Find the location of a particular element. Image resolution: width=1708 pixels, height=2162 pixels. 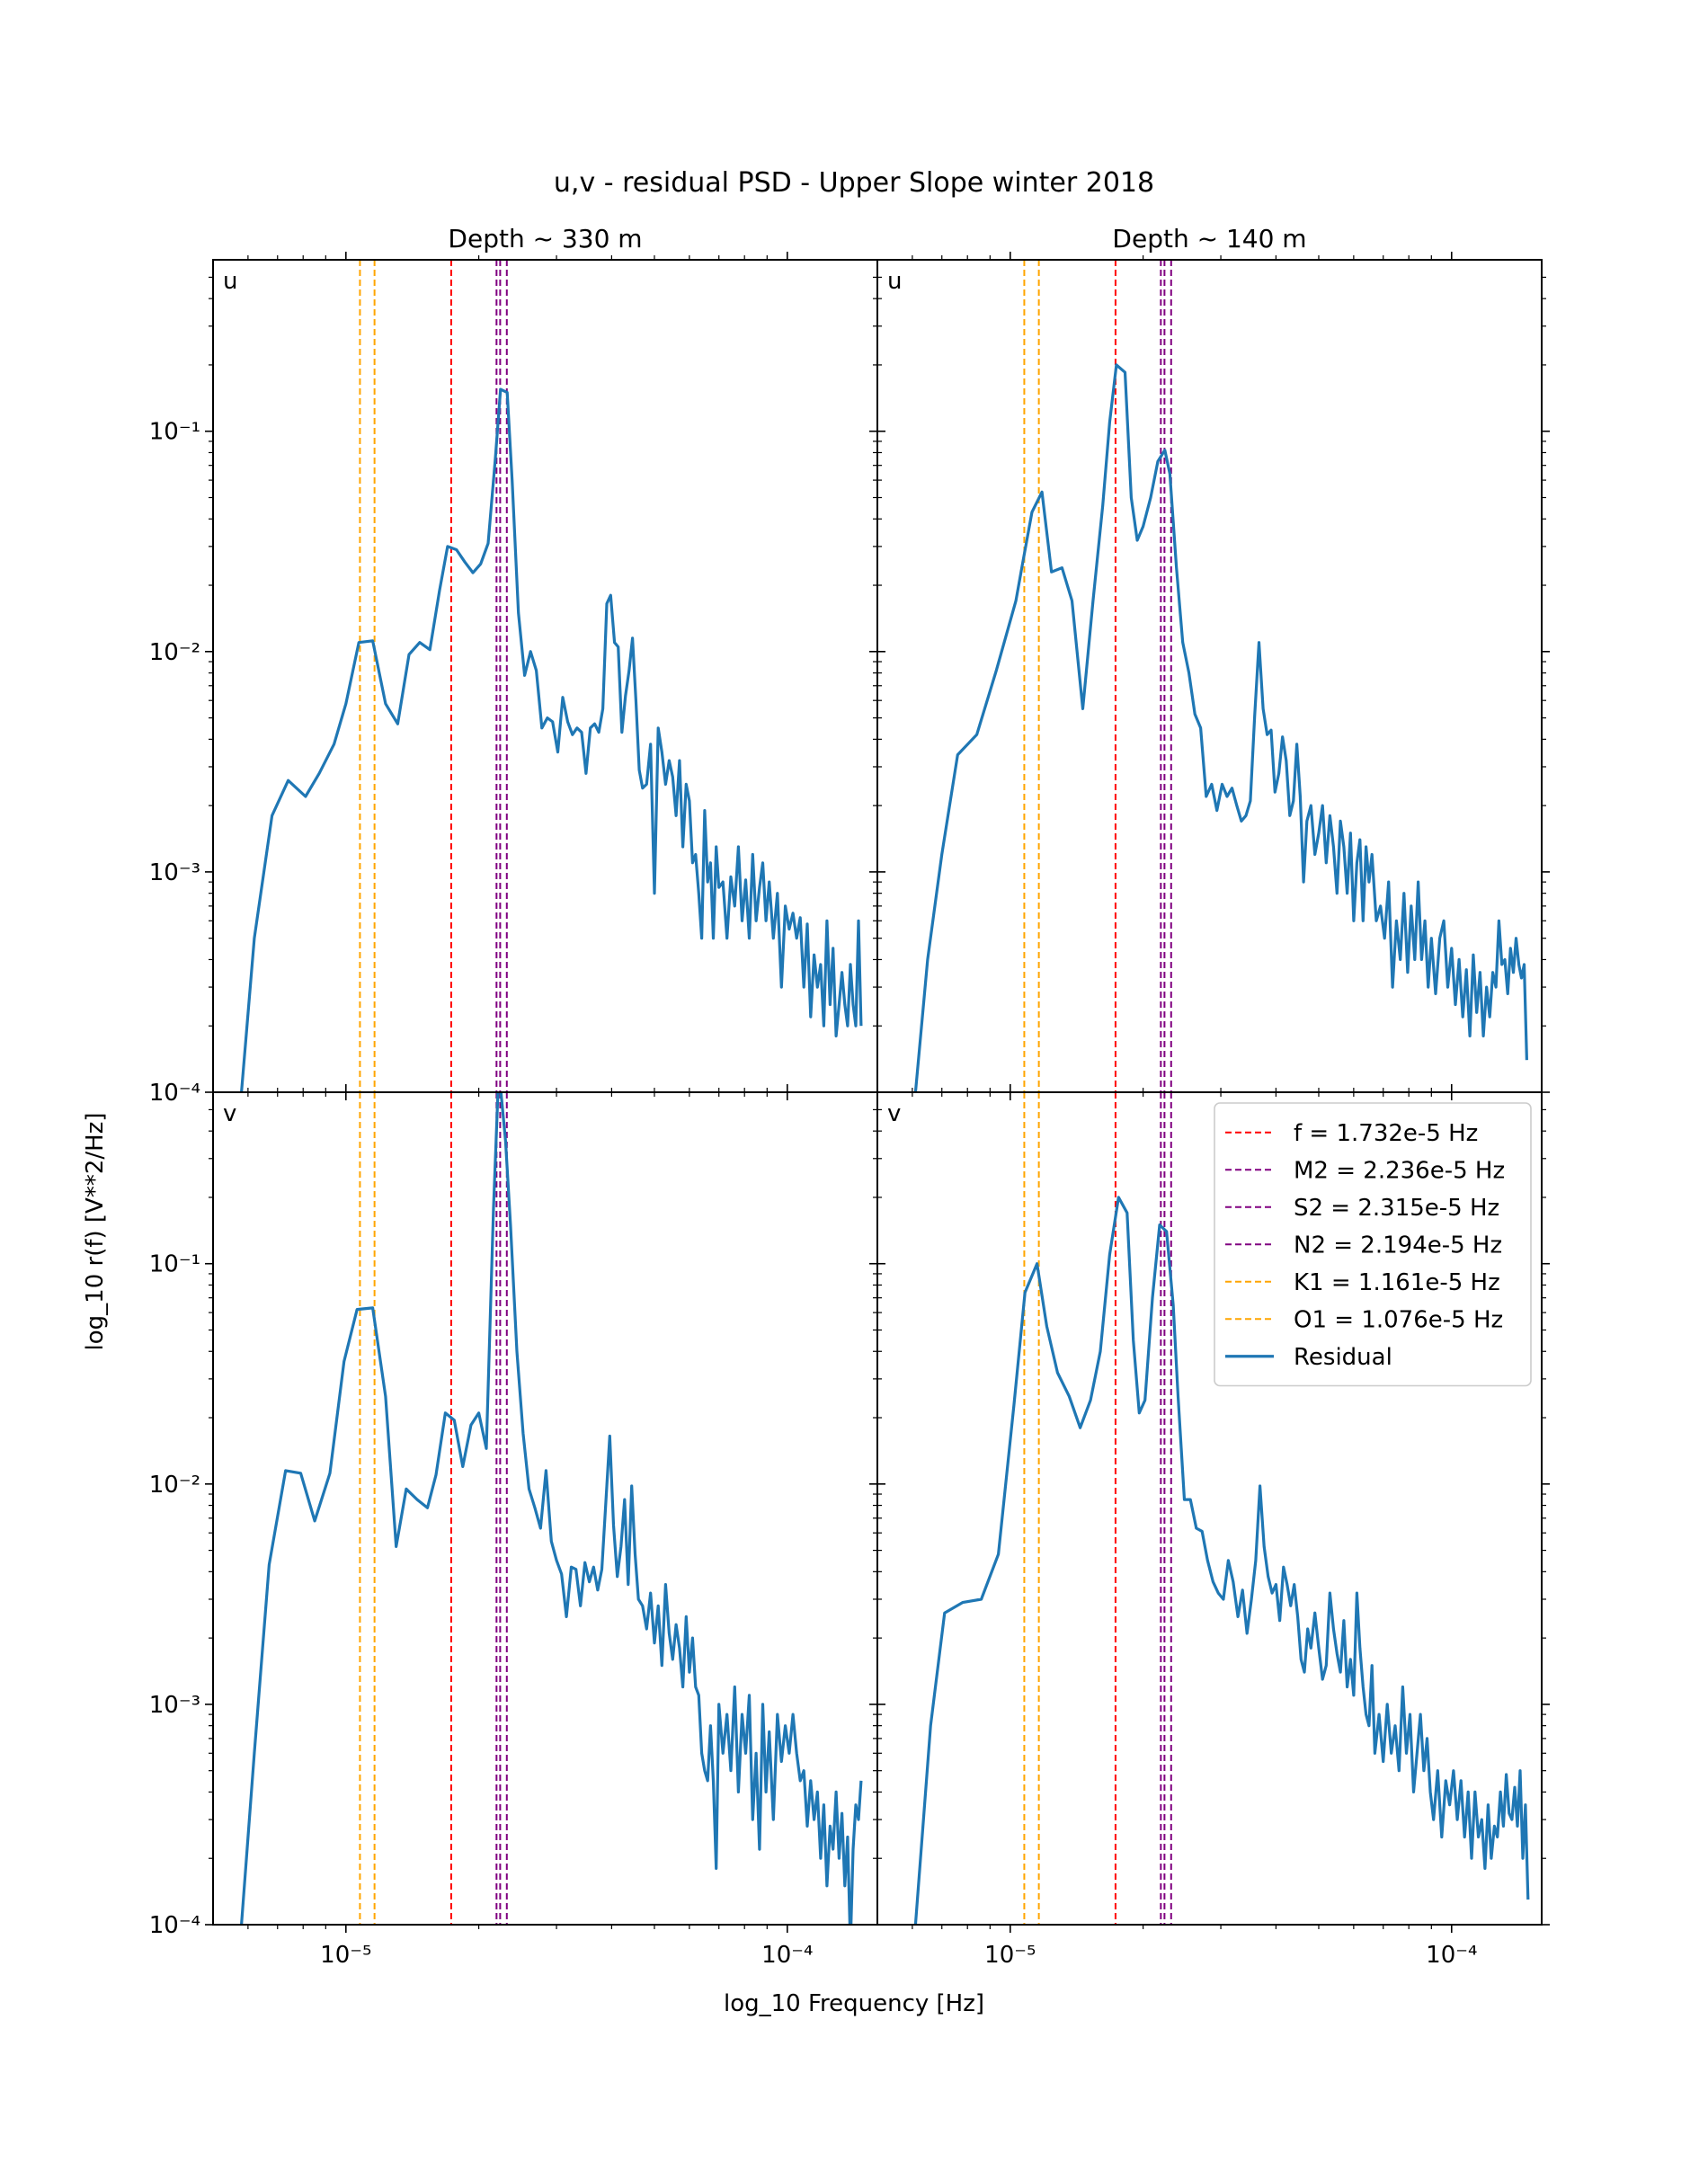

column-title: Depth ~ 330 m is located at coordinates (545, 239).